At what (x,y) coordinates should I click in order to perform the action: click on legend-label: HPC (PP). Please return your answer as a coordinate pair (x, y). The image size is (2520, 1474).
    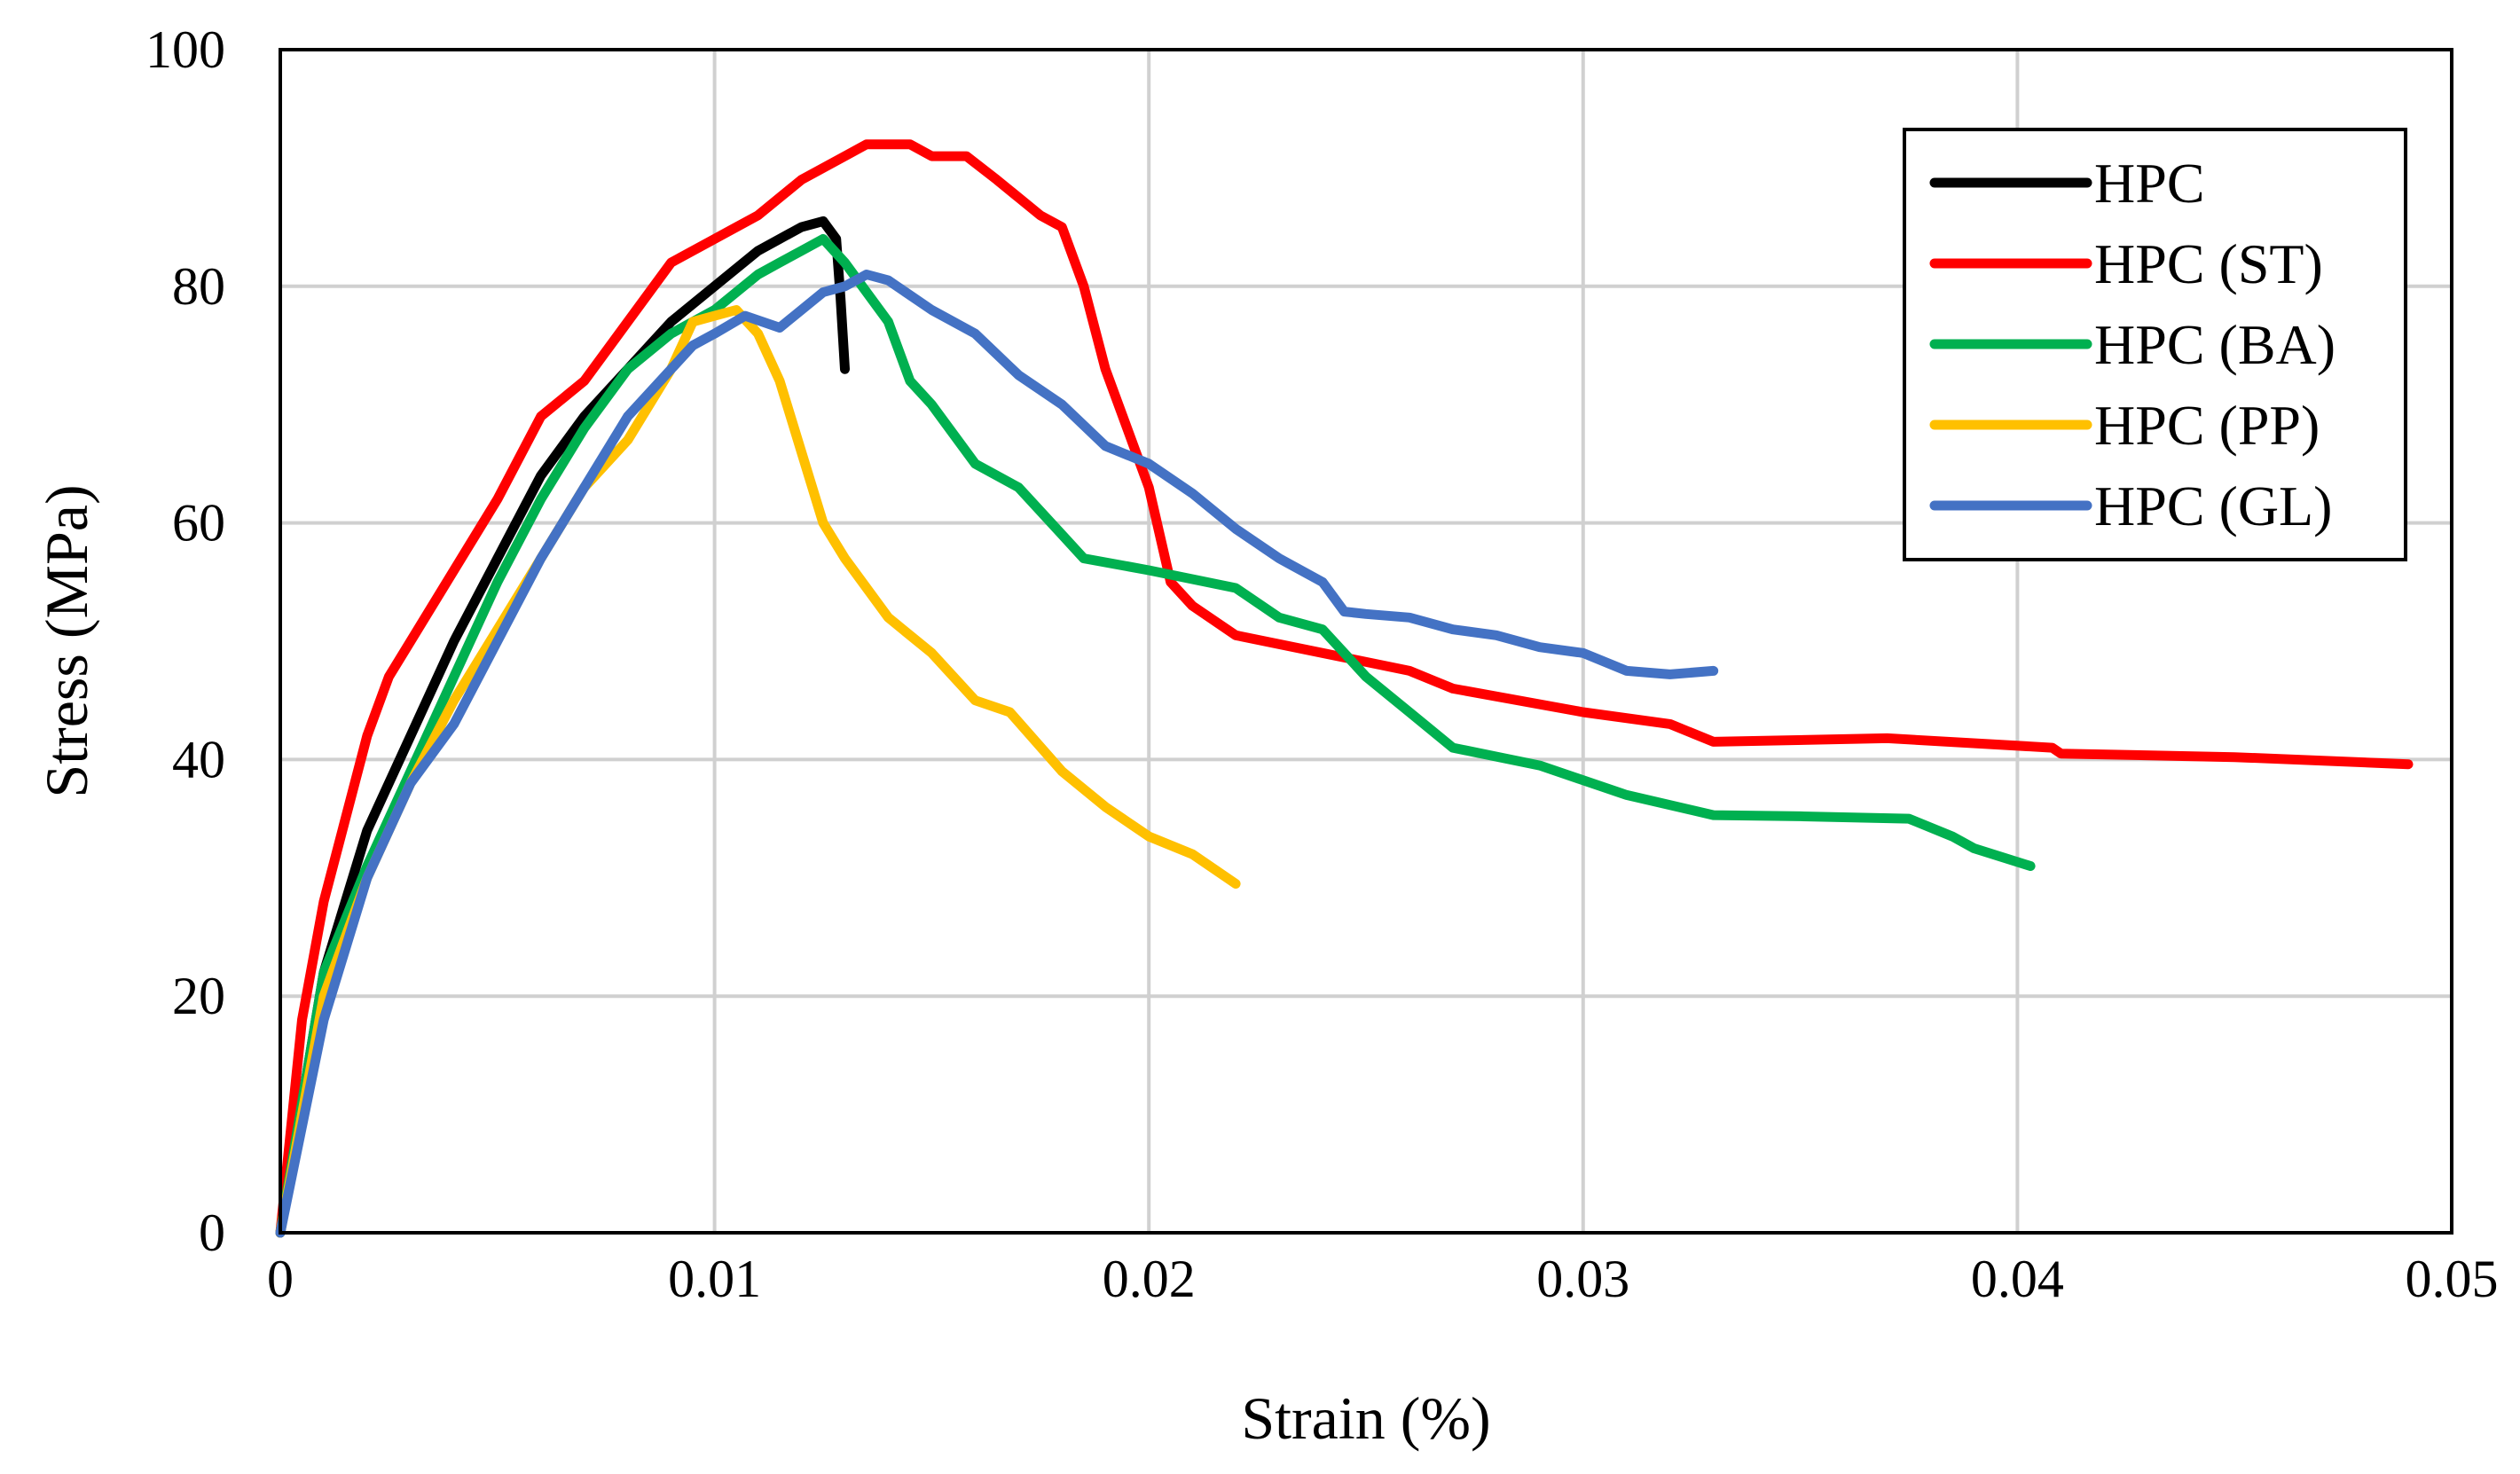
    Looking at the image, I should click on (2207, 425).